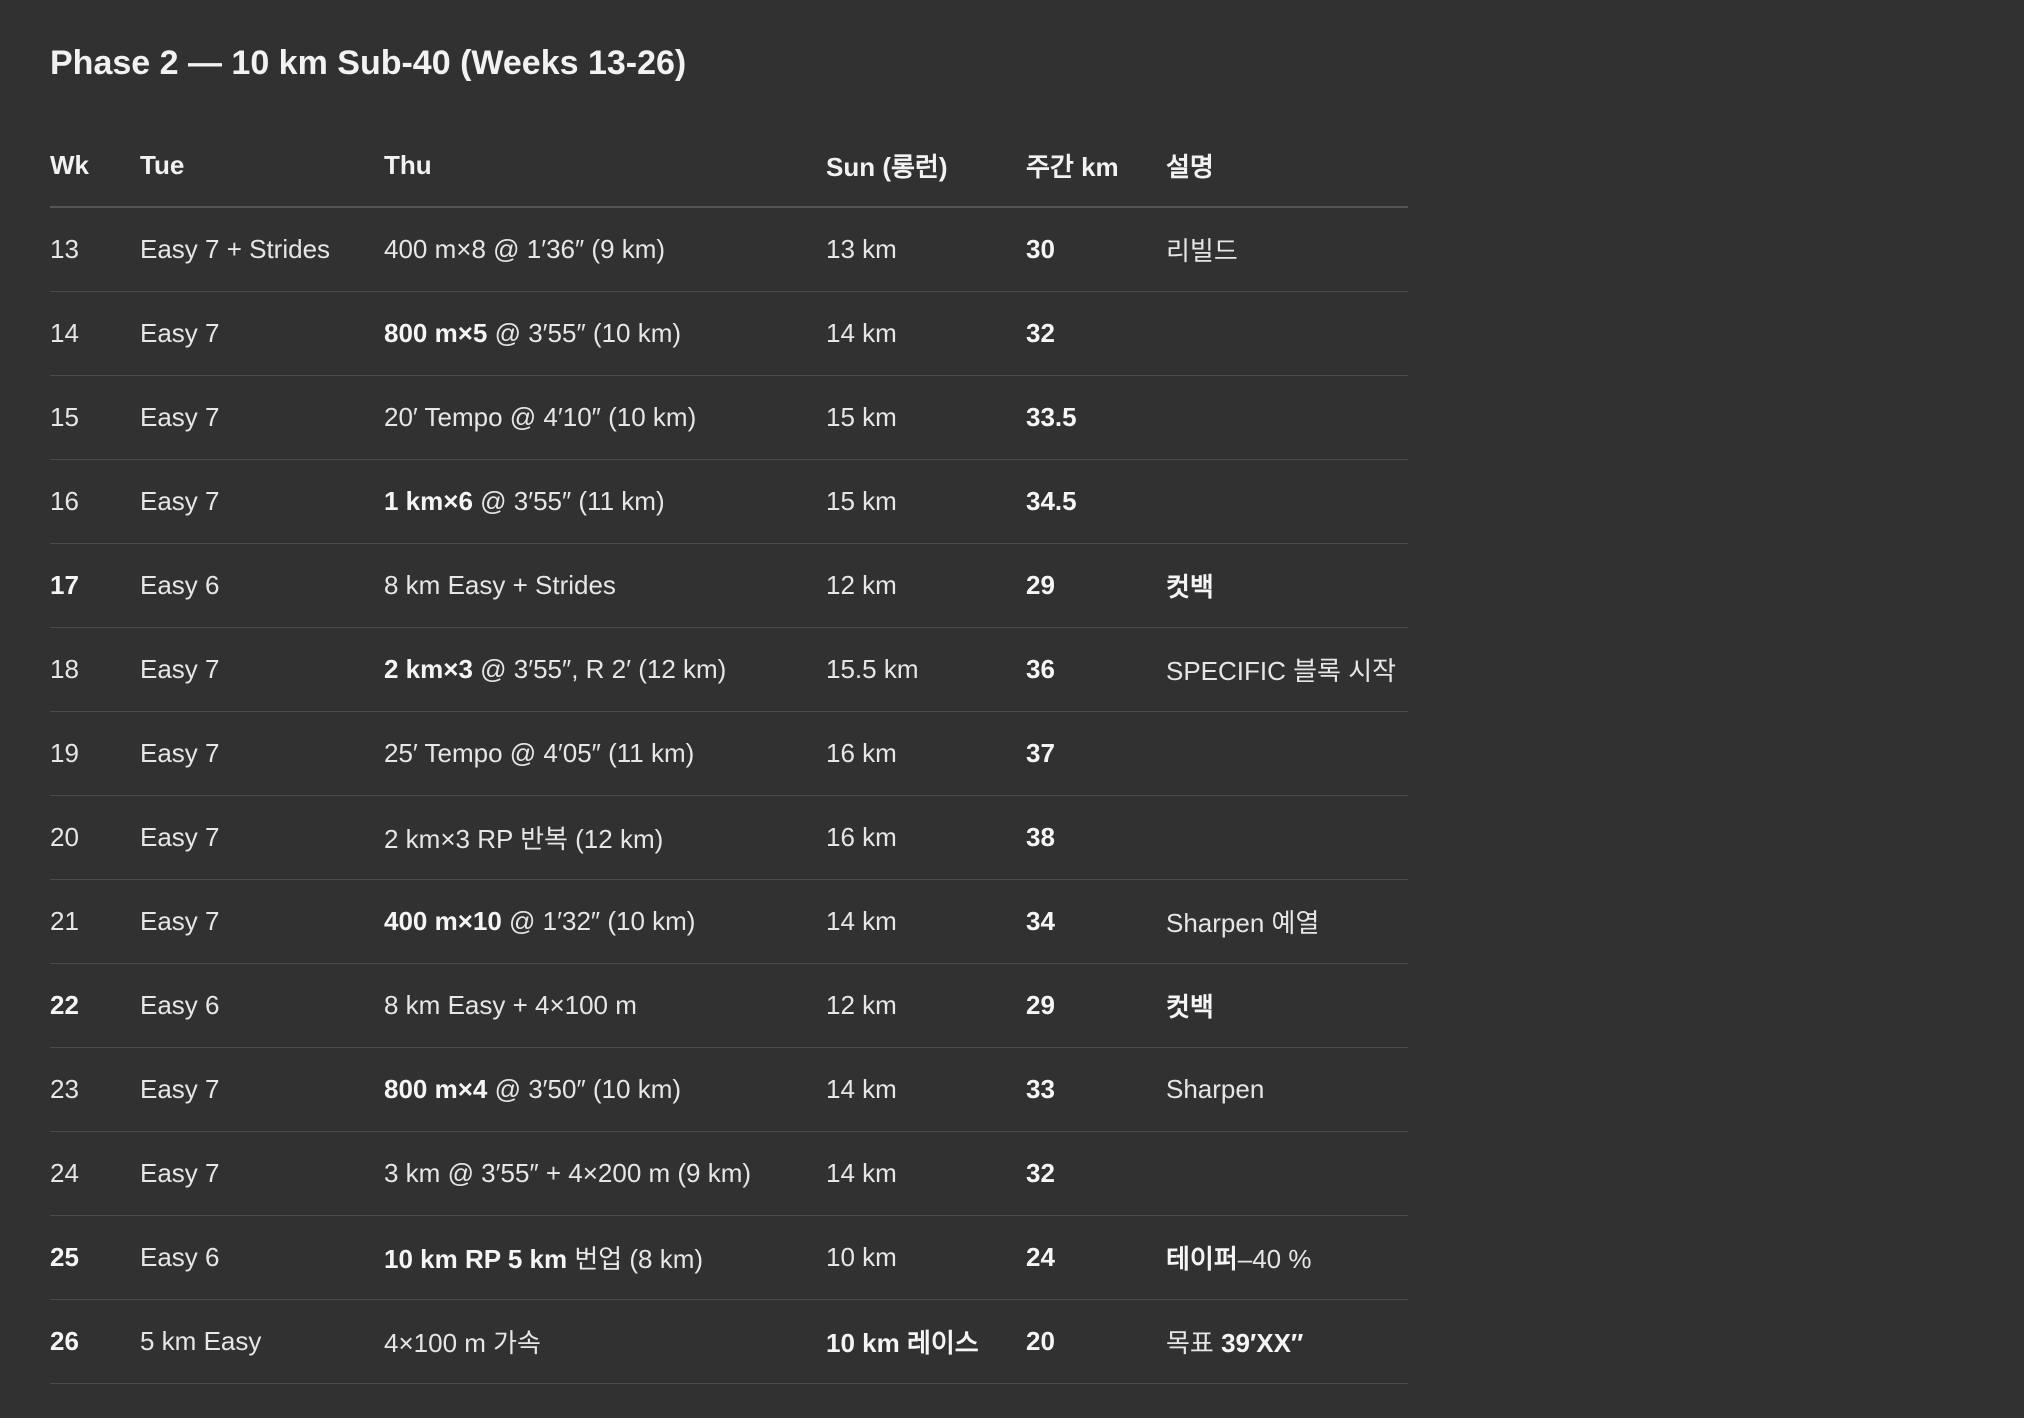 The height and width of the screenshot is (1418, 2024). Describe the element at coordinates (436, 1089) in the screenshot. I see `thursday-workout-key: 800 m×4` at that location.